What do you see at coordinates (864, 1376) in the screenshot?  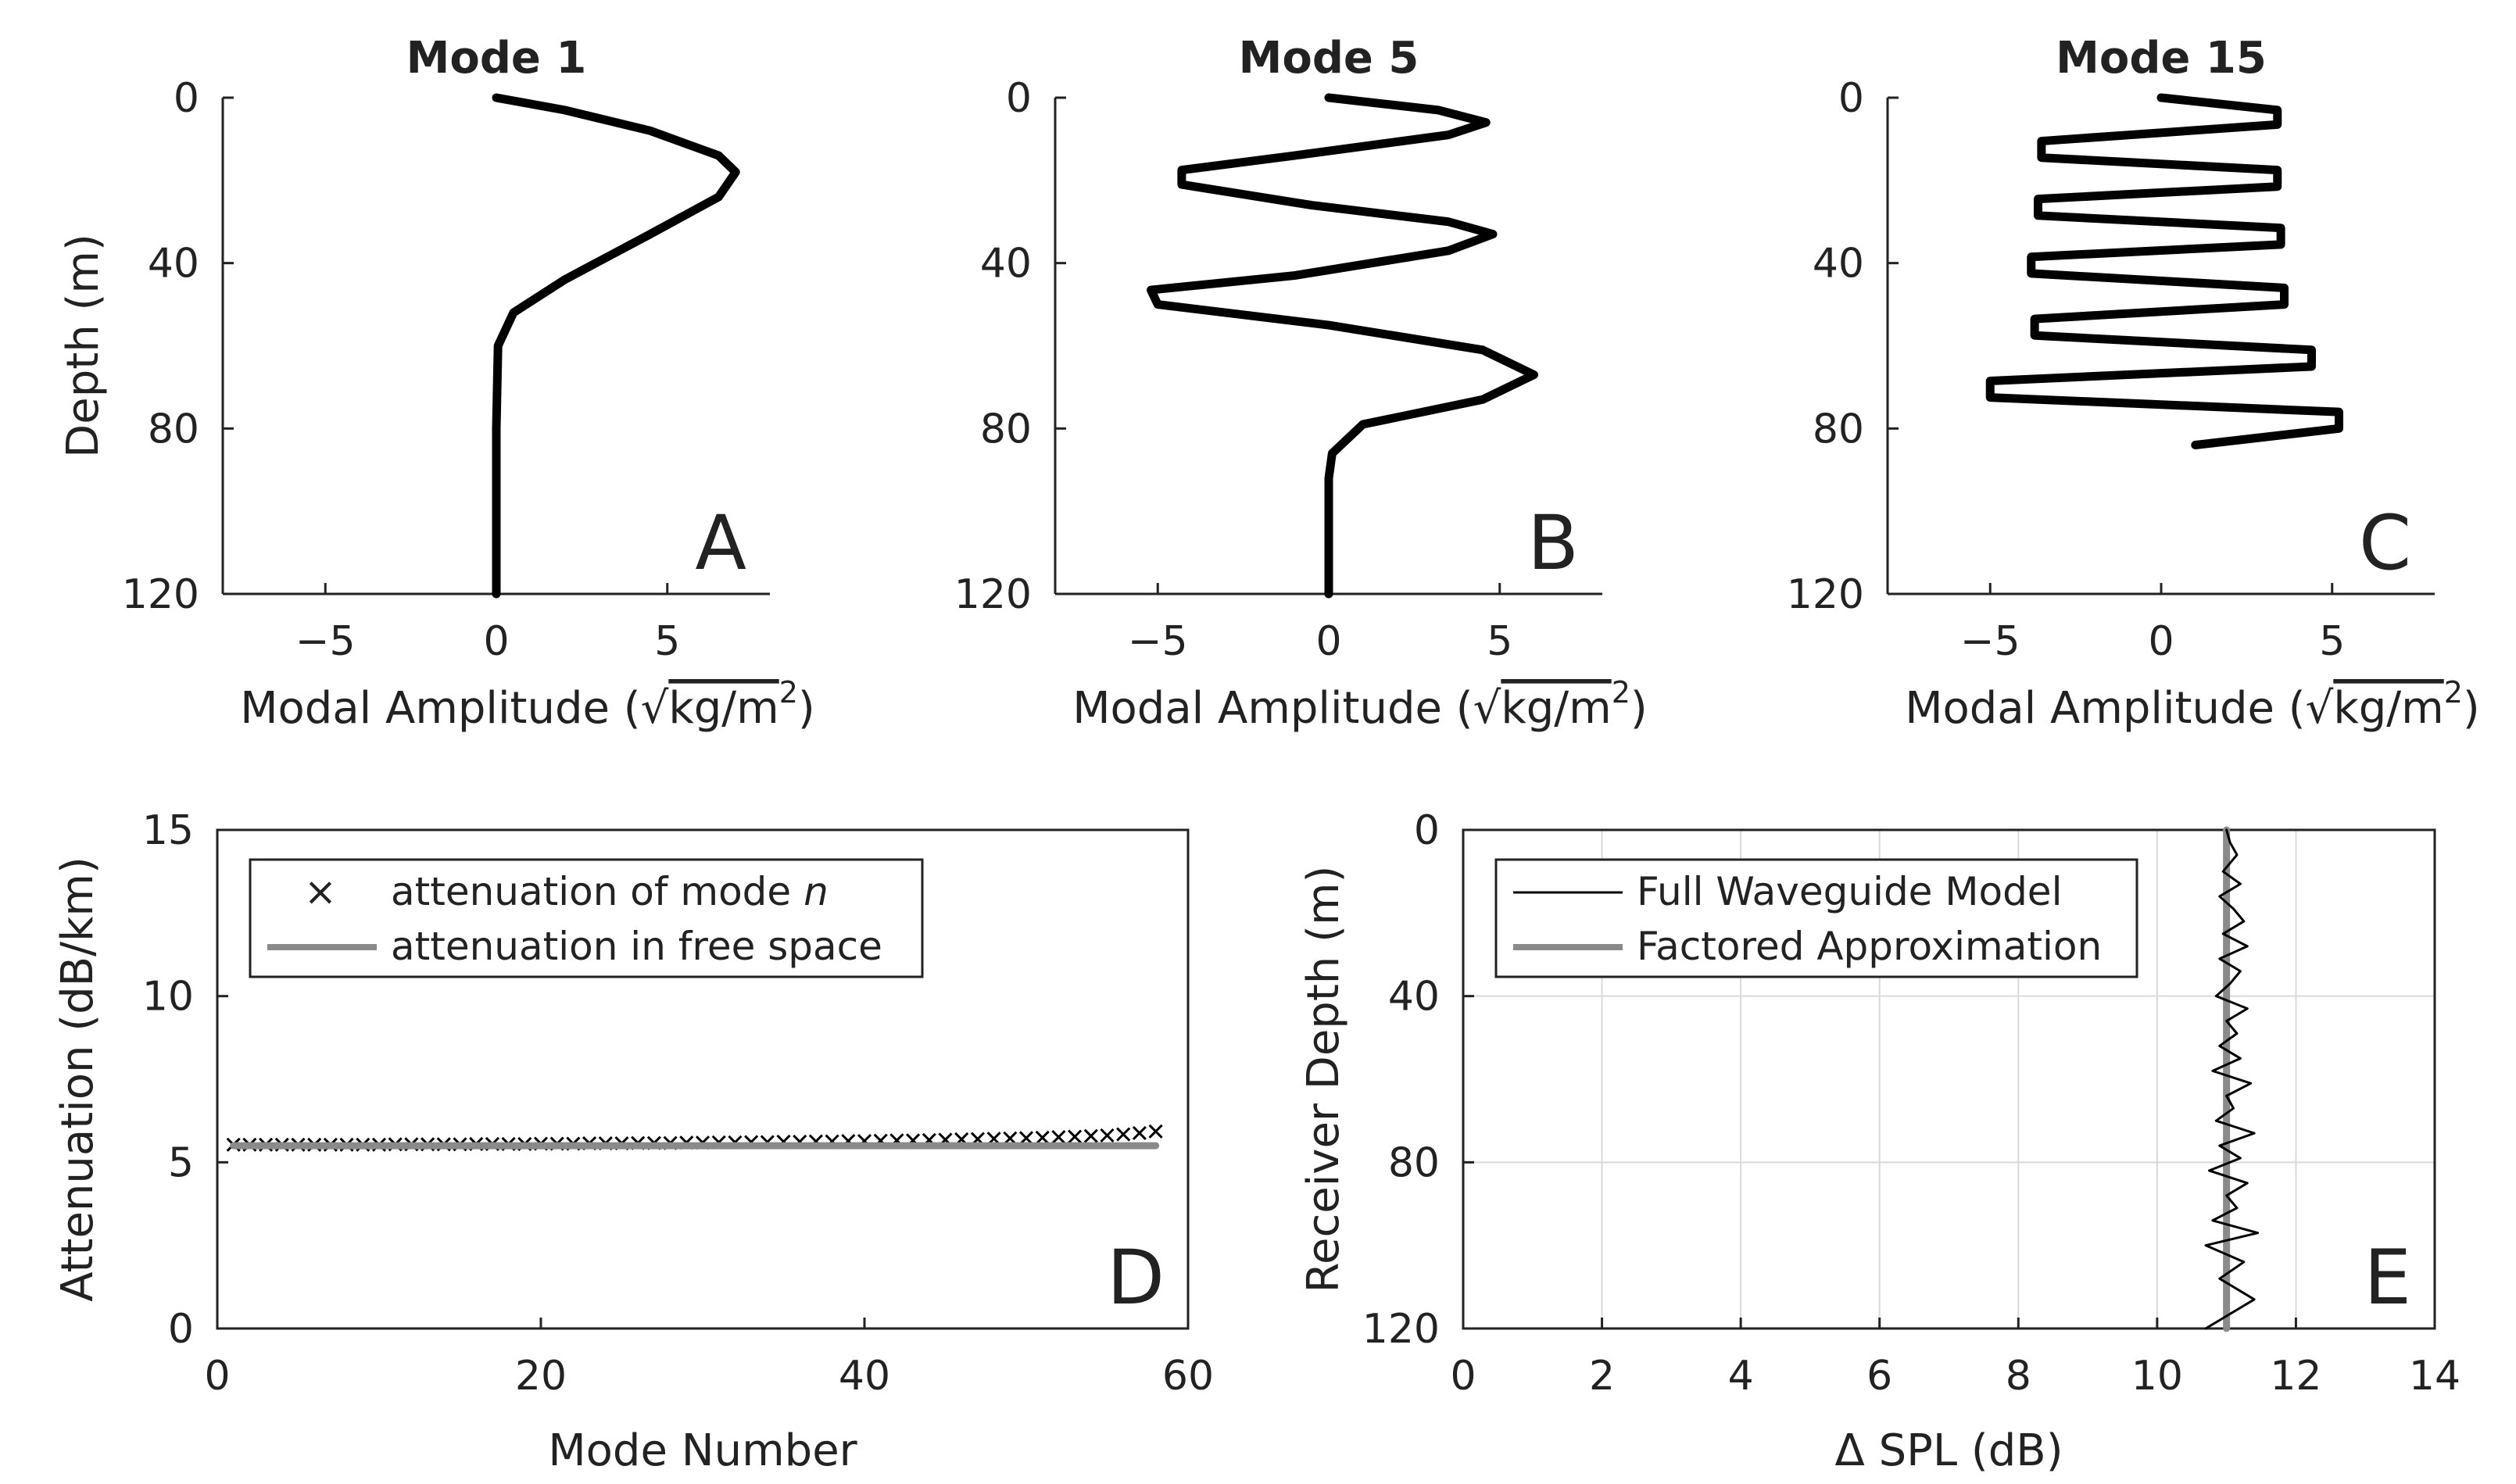 I see `x-tick-label: 40` at bounding box center [864, 1376].